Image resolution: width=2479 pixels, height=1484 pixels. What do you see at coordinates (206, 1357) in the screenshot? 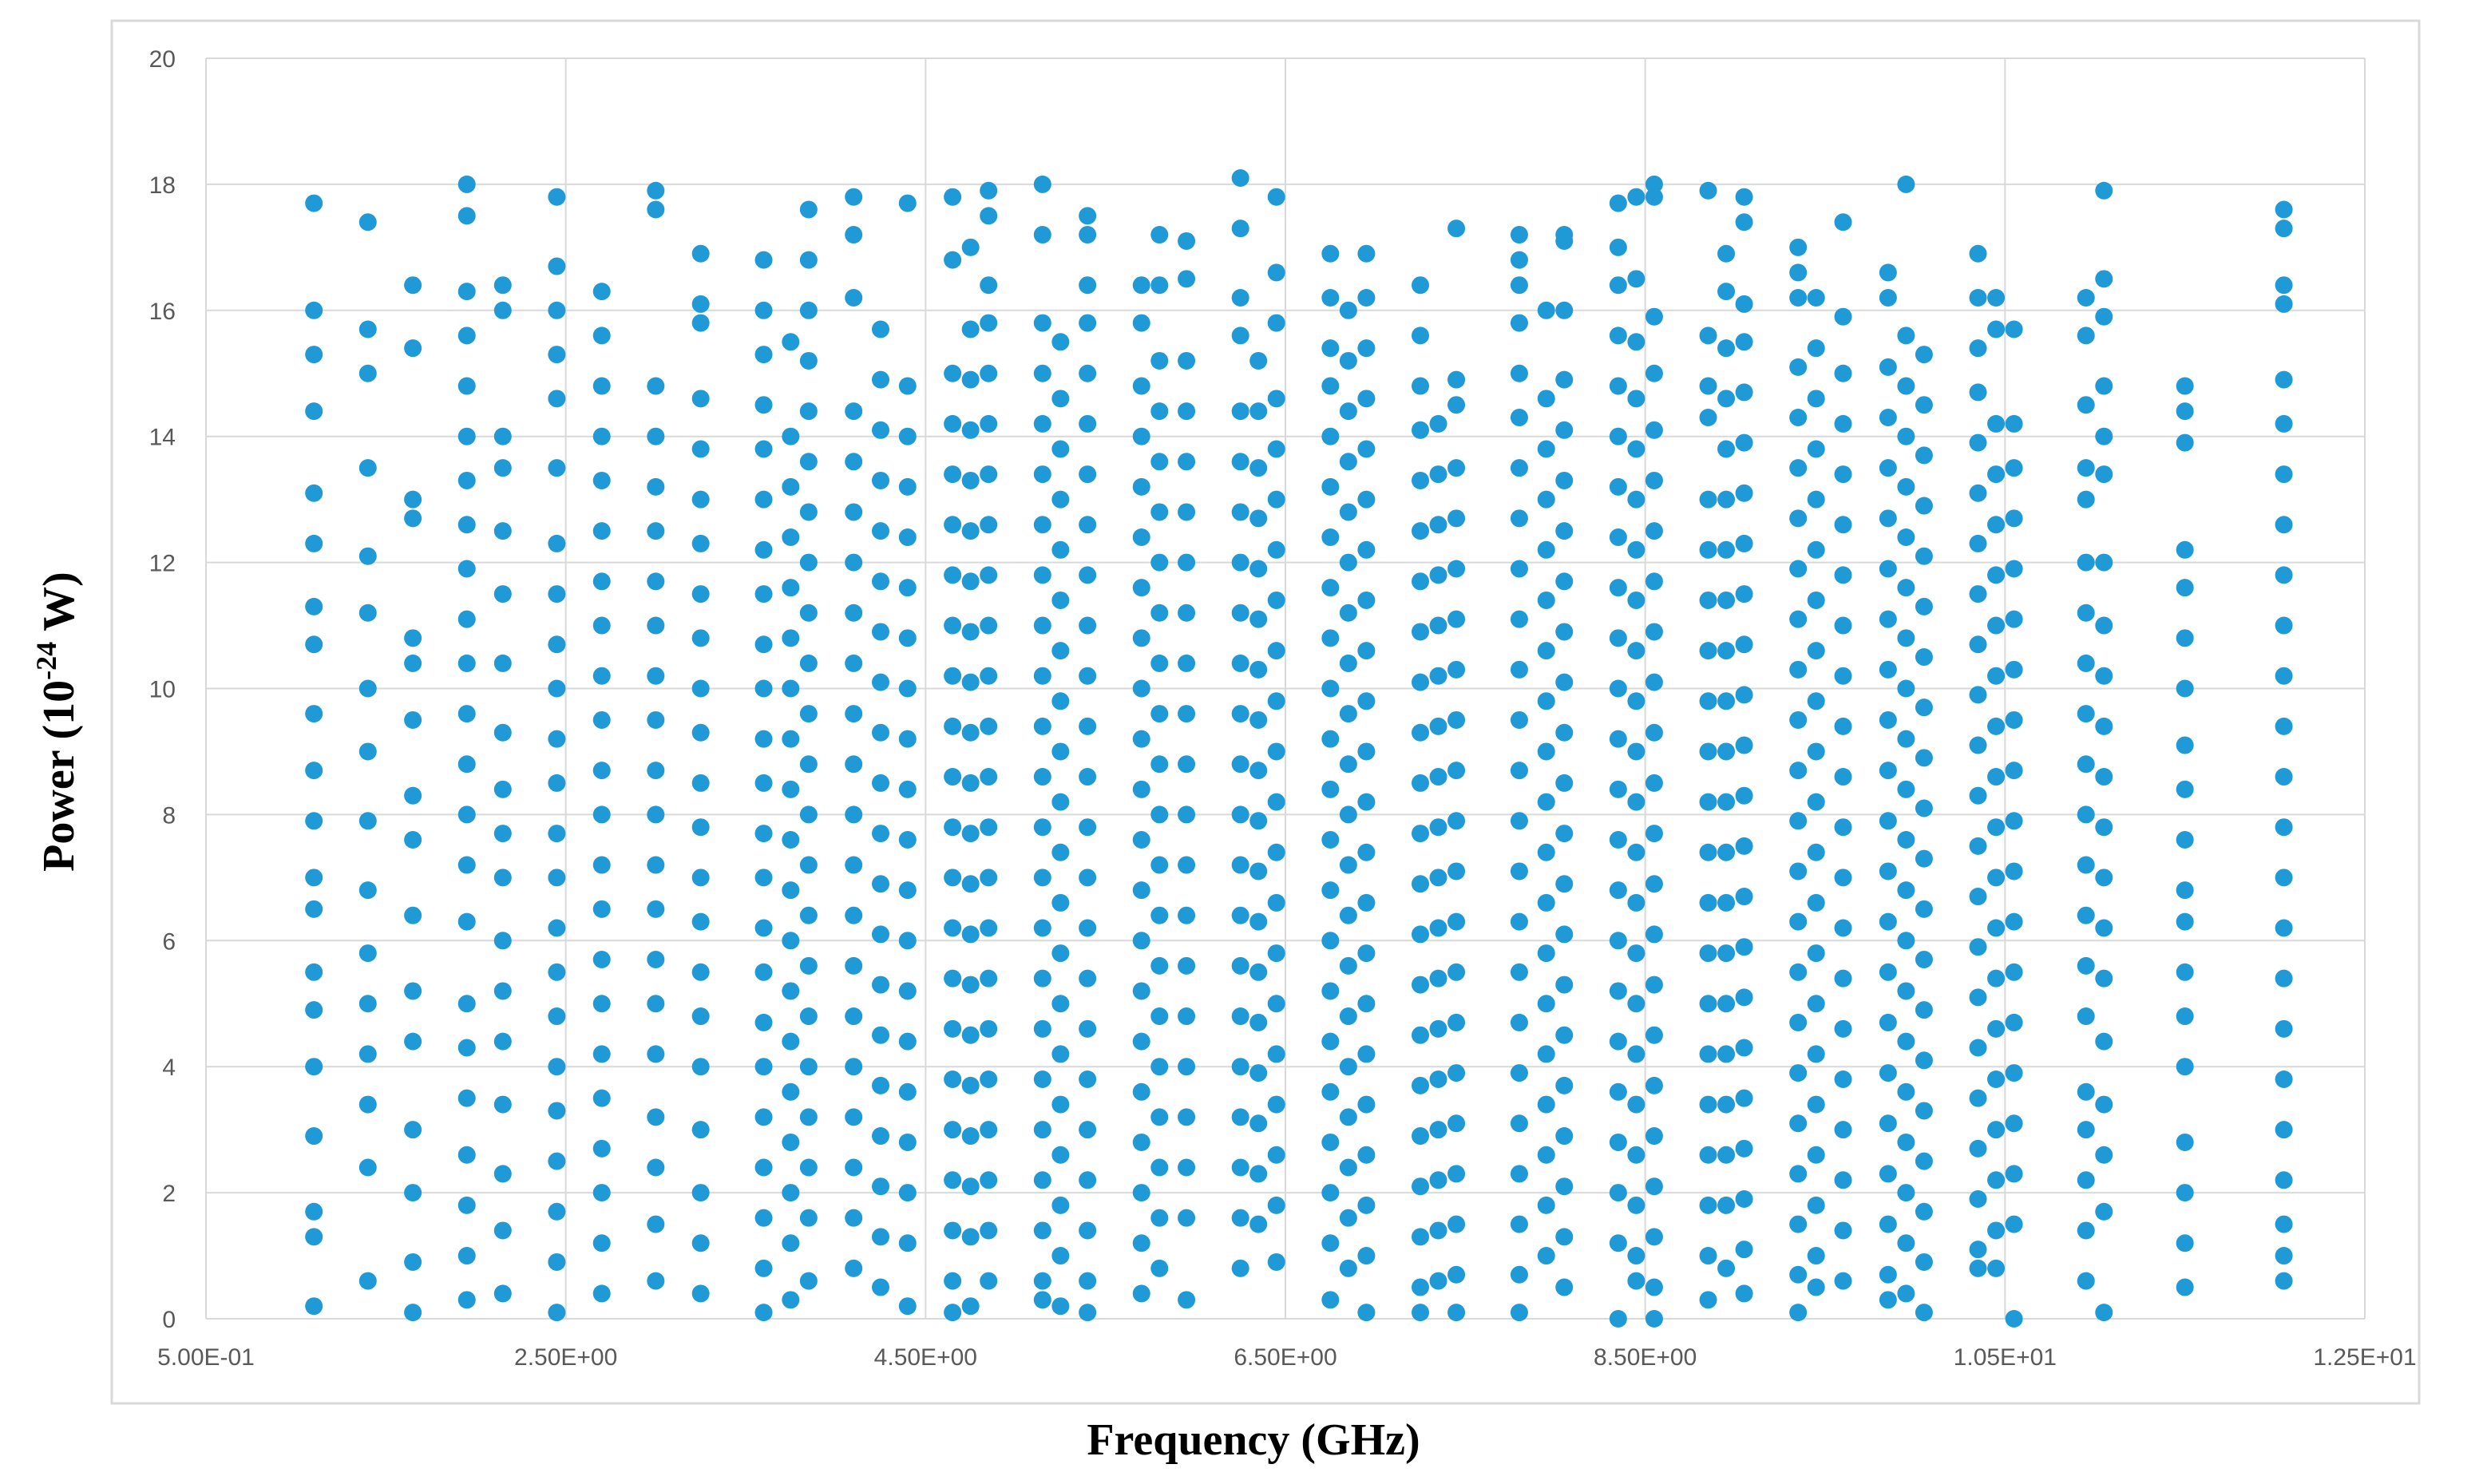
I see `x-tick-label: 5.00E-01` at bounding box center [206, 1357].